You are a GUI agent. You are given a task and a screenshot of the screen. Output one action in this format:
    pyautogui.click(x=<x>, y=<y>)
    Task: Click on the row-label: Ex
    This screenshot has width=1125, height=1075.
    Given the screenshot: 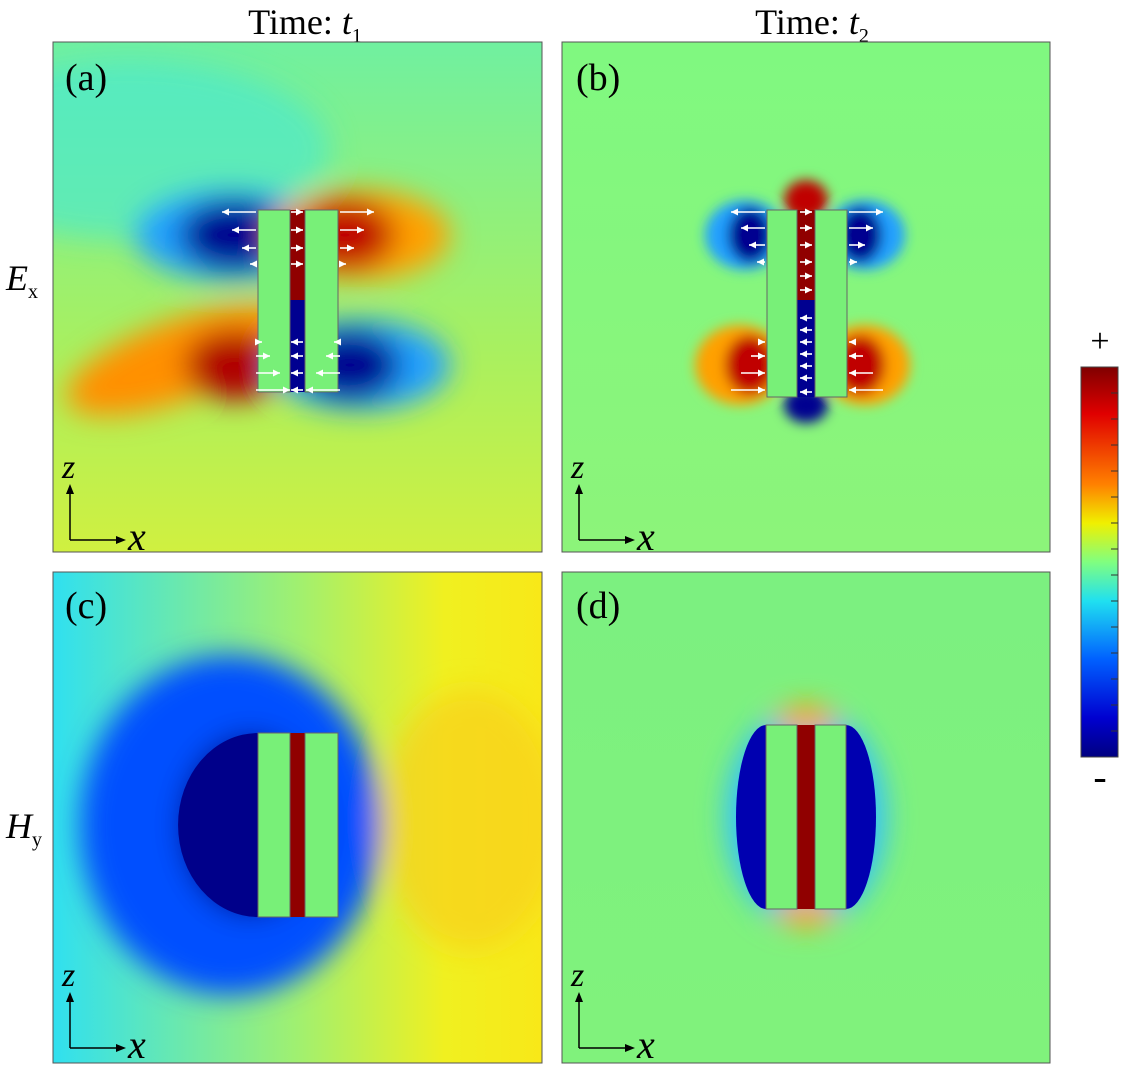 What is the action you would take?
    pyautogui.click(x=21, y=280)
    